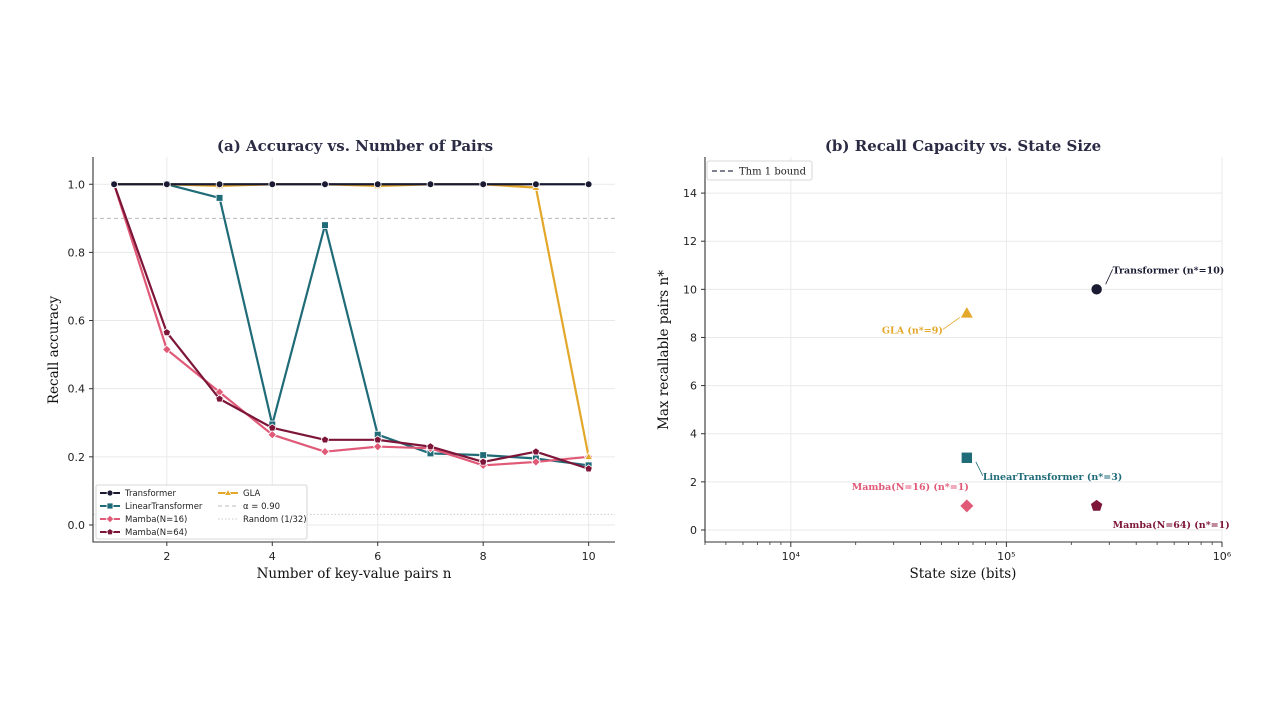  What do you see at coordinates (110, 506) in the screenshot?
I see `legend-marker-lineartransformer` at bounding box center [110, 506].